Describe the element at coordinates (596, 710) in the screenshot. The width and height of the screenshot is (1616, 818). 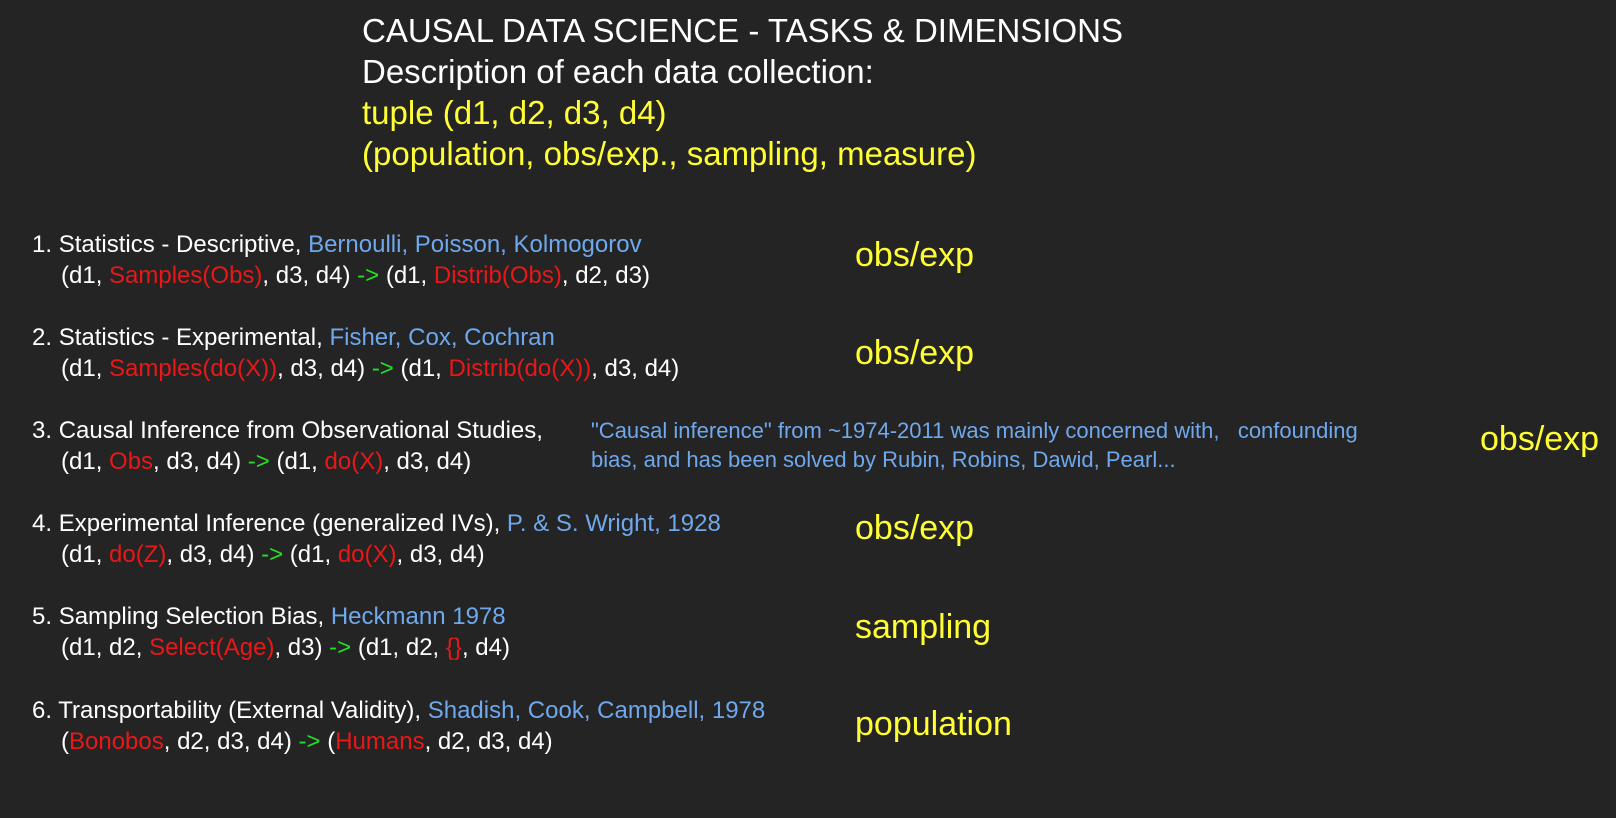
I see `item-authors: Shadish, Cook, Campbell, 1978` at that location.